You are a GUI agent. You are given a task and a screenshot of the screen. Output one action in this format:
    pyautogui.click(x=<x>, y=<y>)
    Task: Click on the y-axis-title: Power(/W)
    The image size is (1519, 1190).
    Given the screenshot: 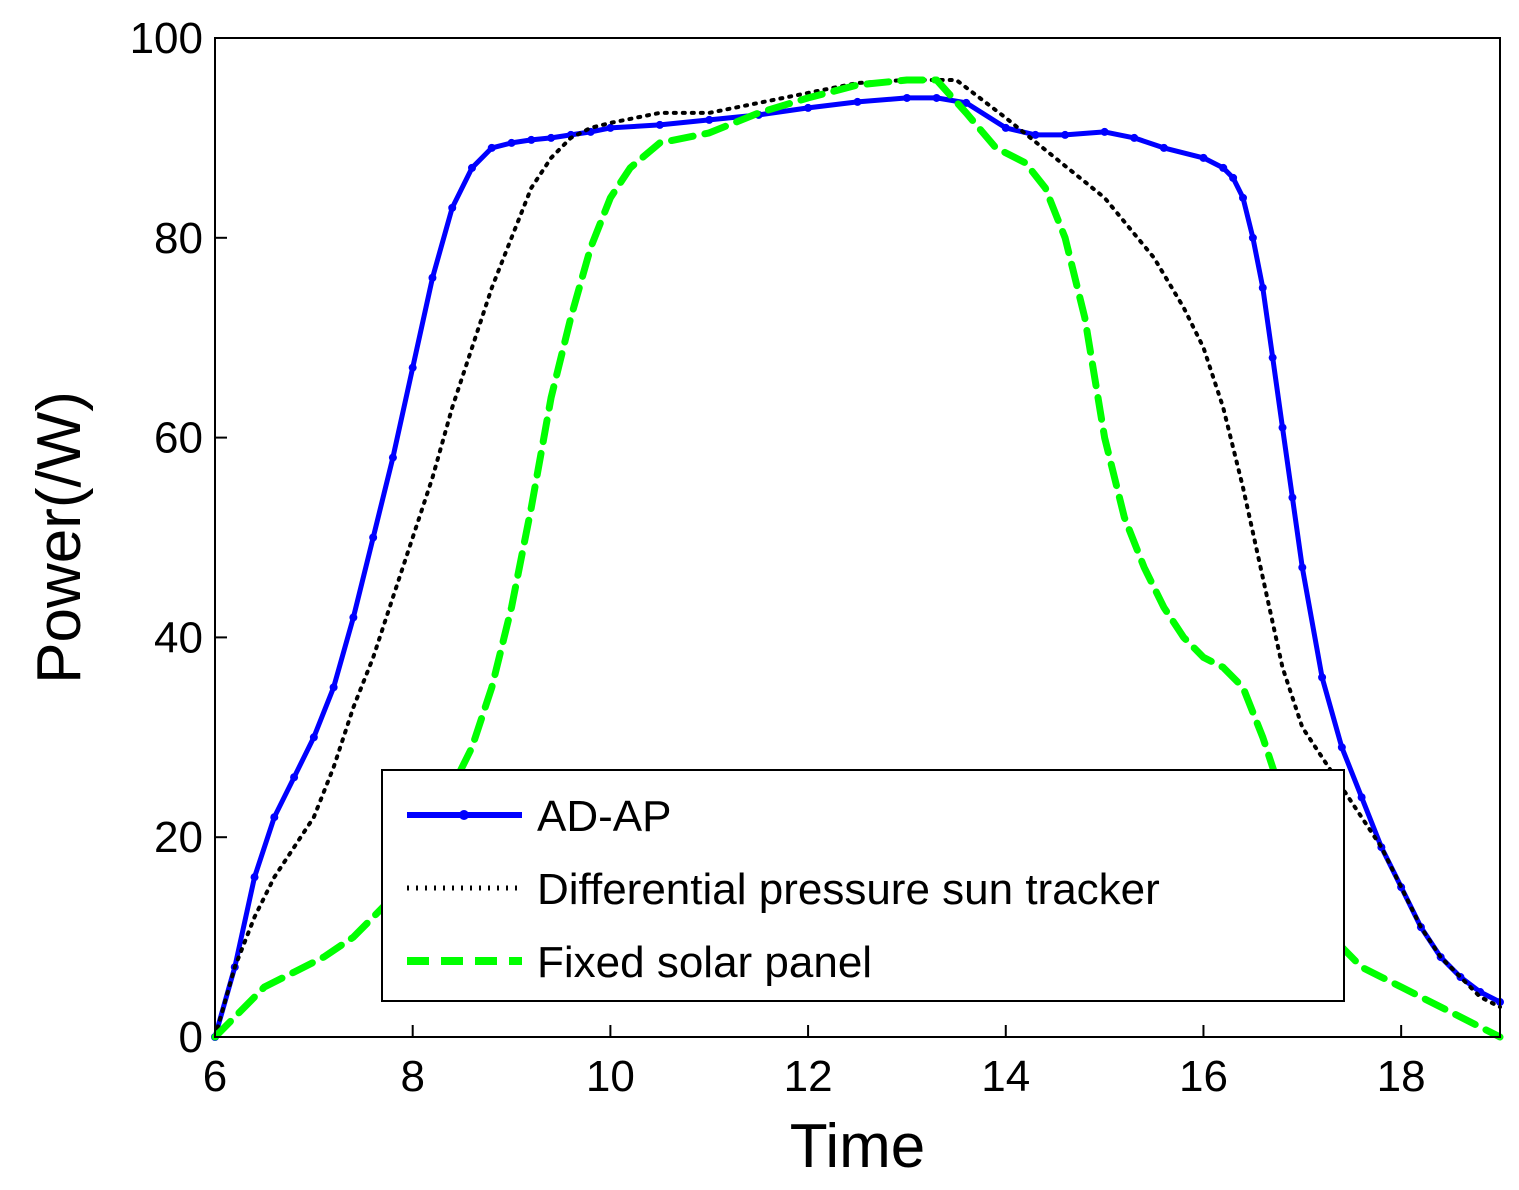 What is the action you would take?
    pyautogui.click(x=59, y=537)
    